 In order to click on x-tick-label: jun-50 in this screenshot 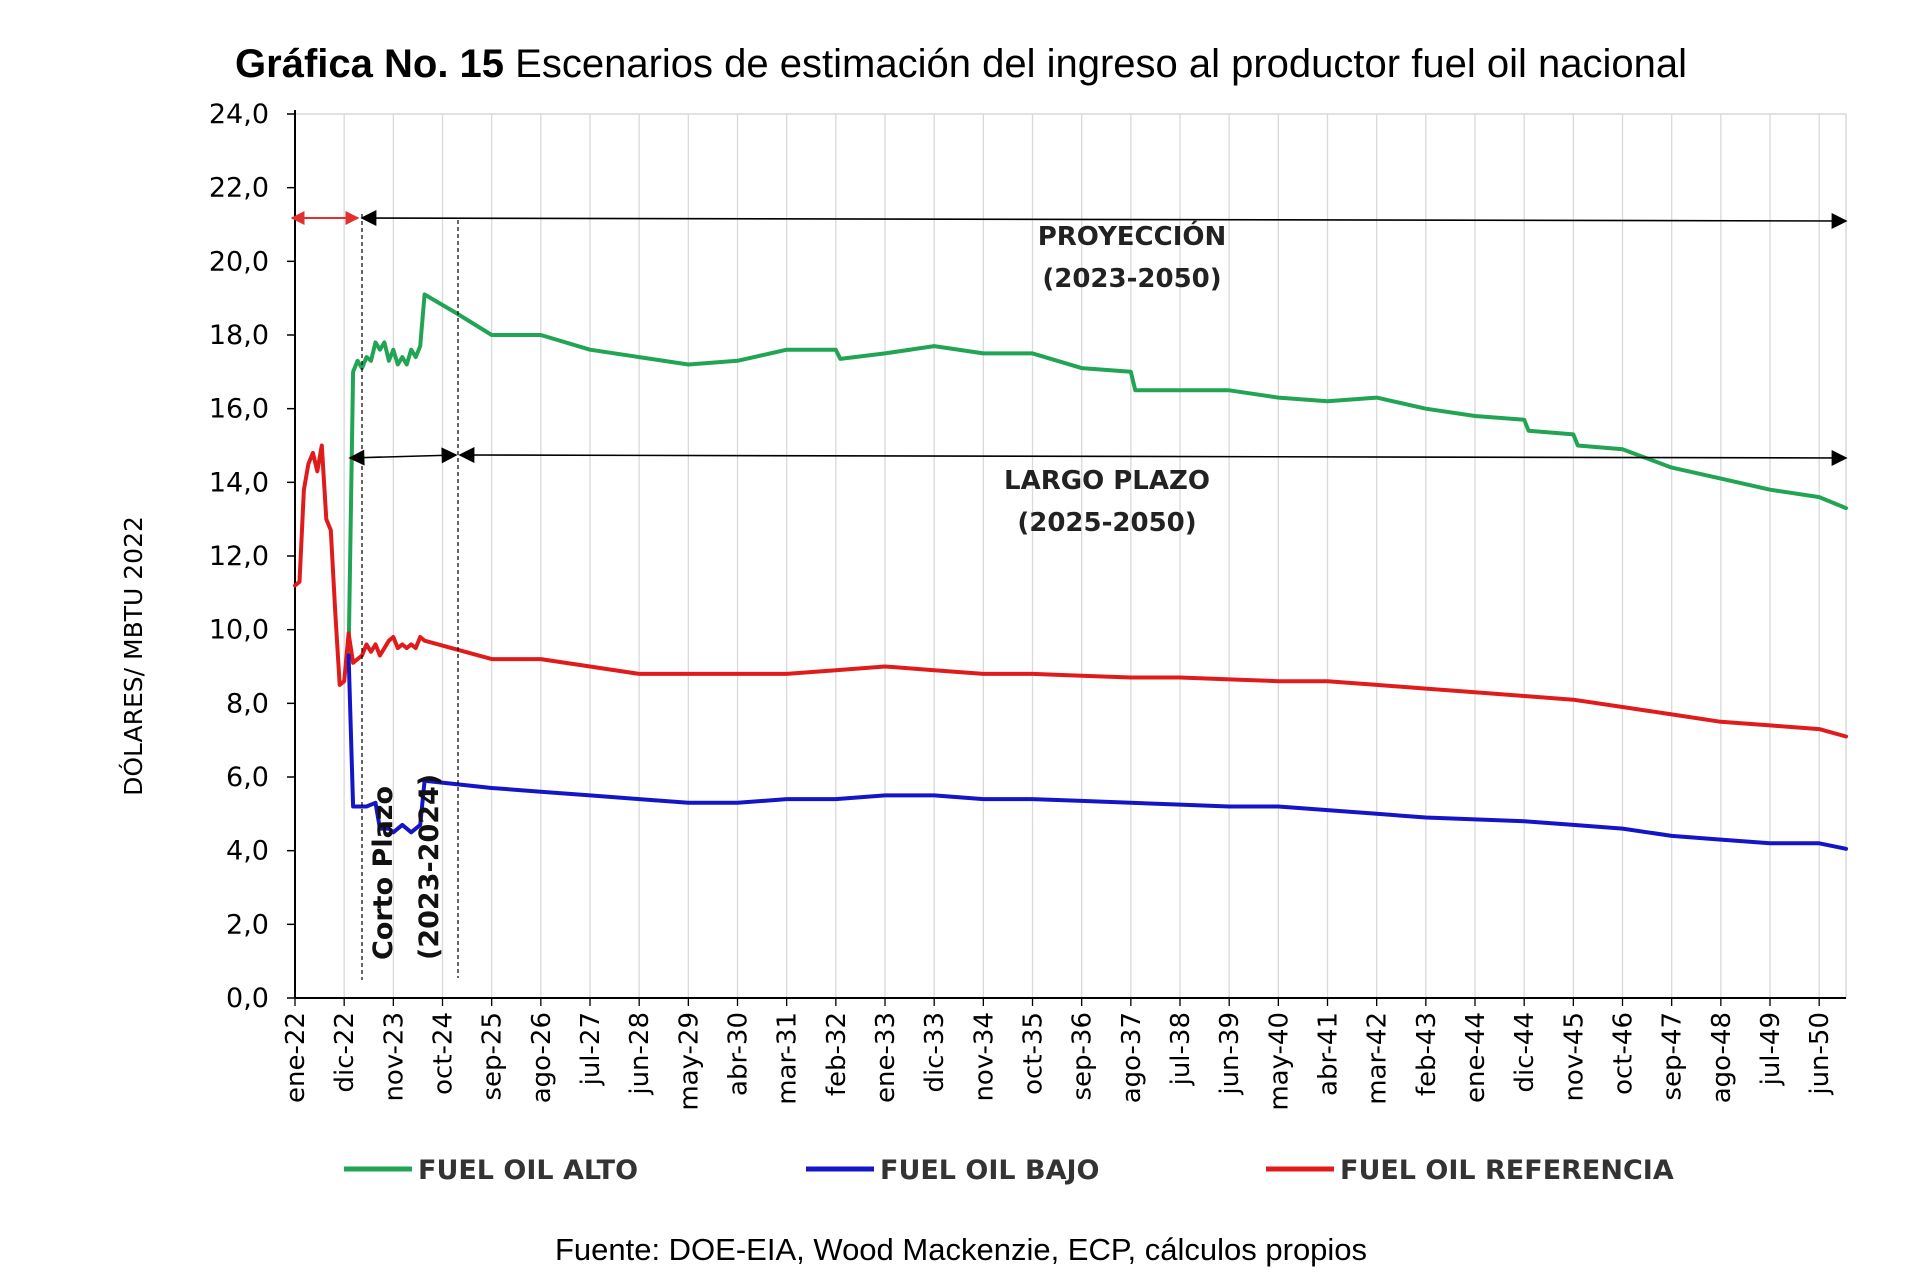, I will do `click(1820, 1054)`.